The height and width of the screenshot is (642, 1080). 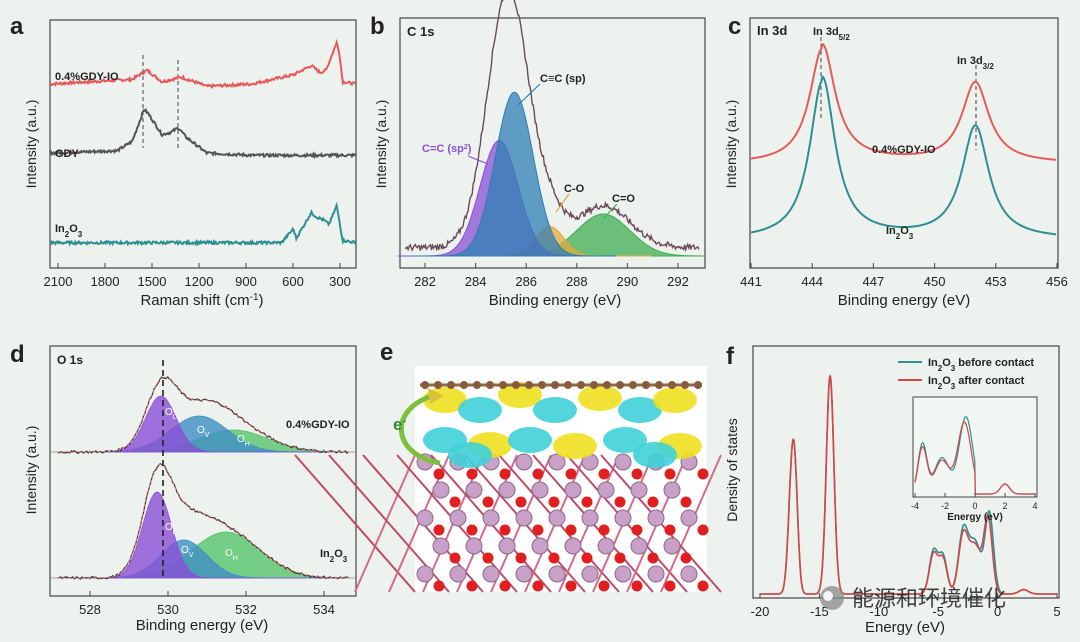 I want to click on arrow-head-icon, so click(x=436, y=396).